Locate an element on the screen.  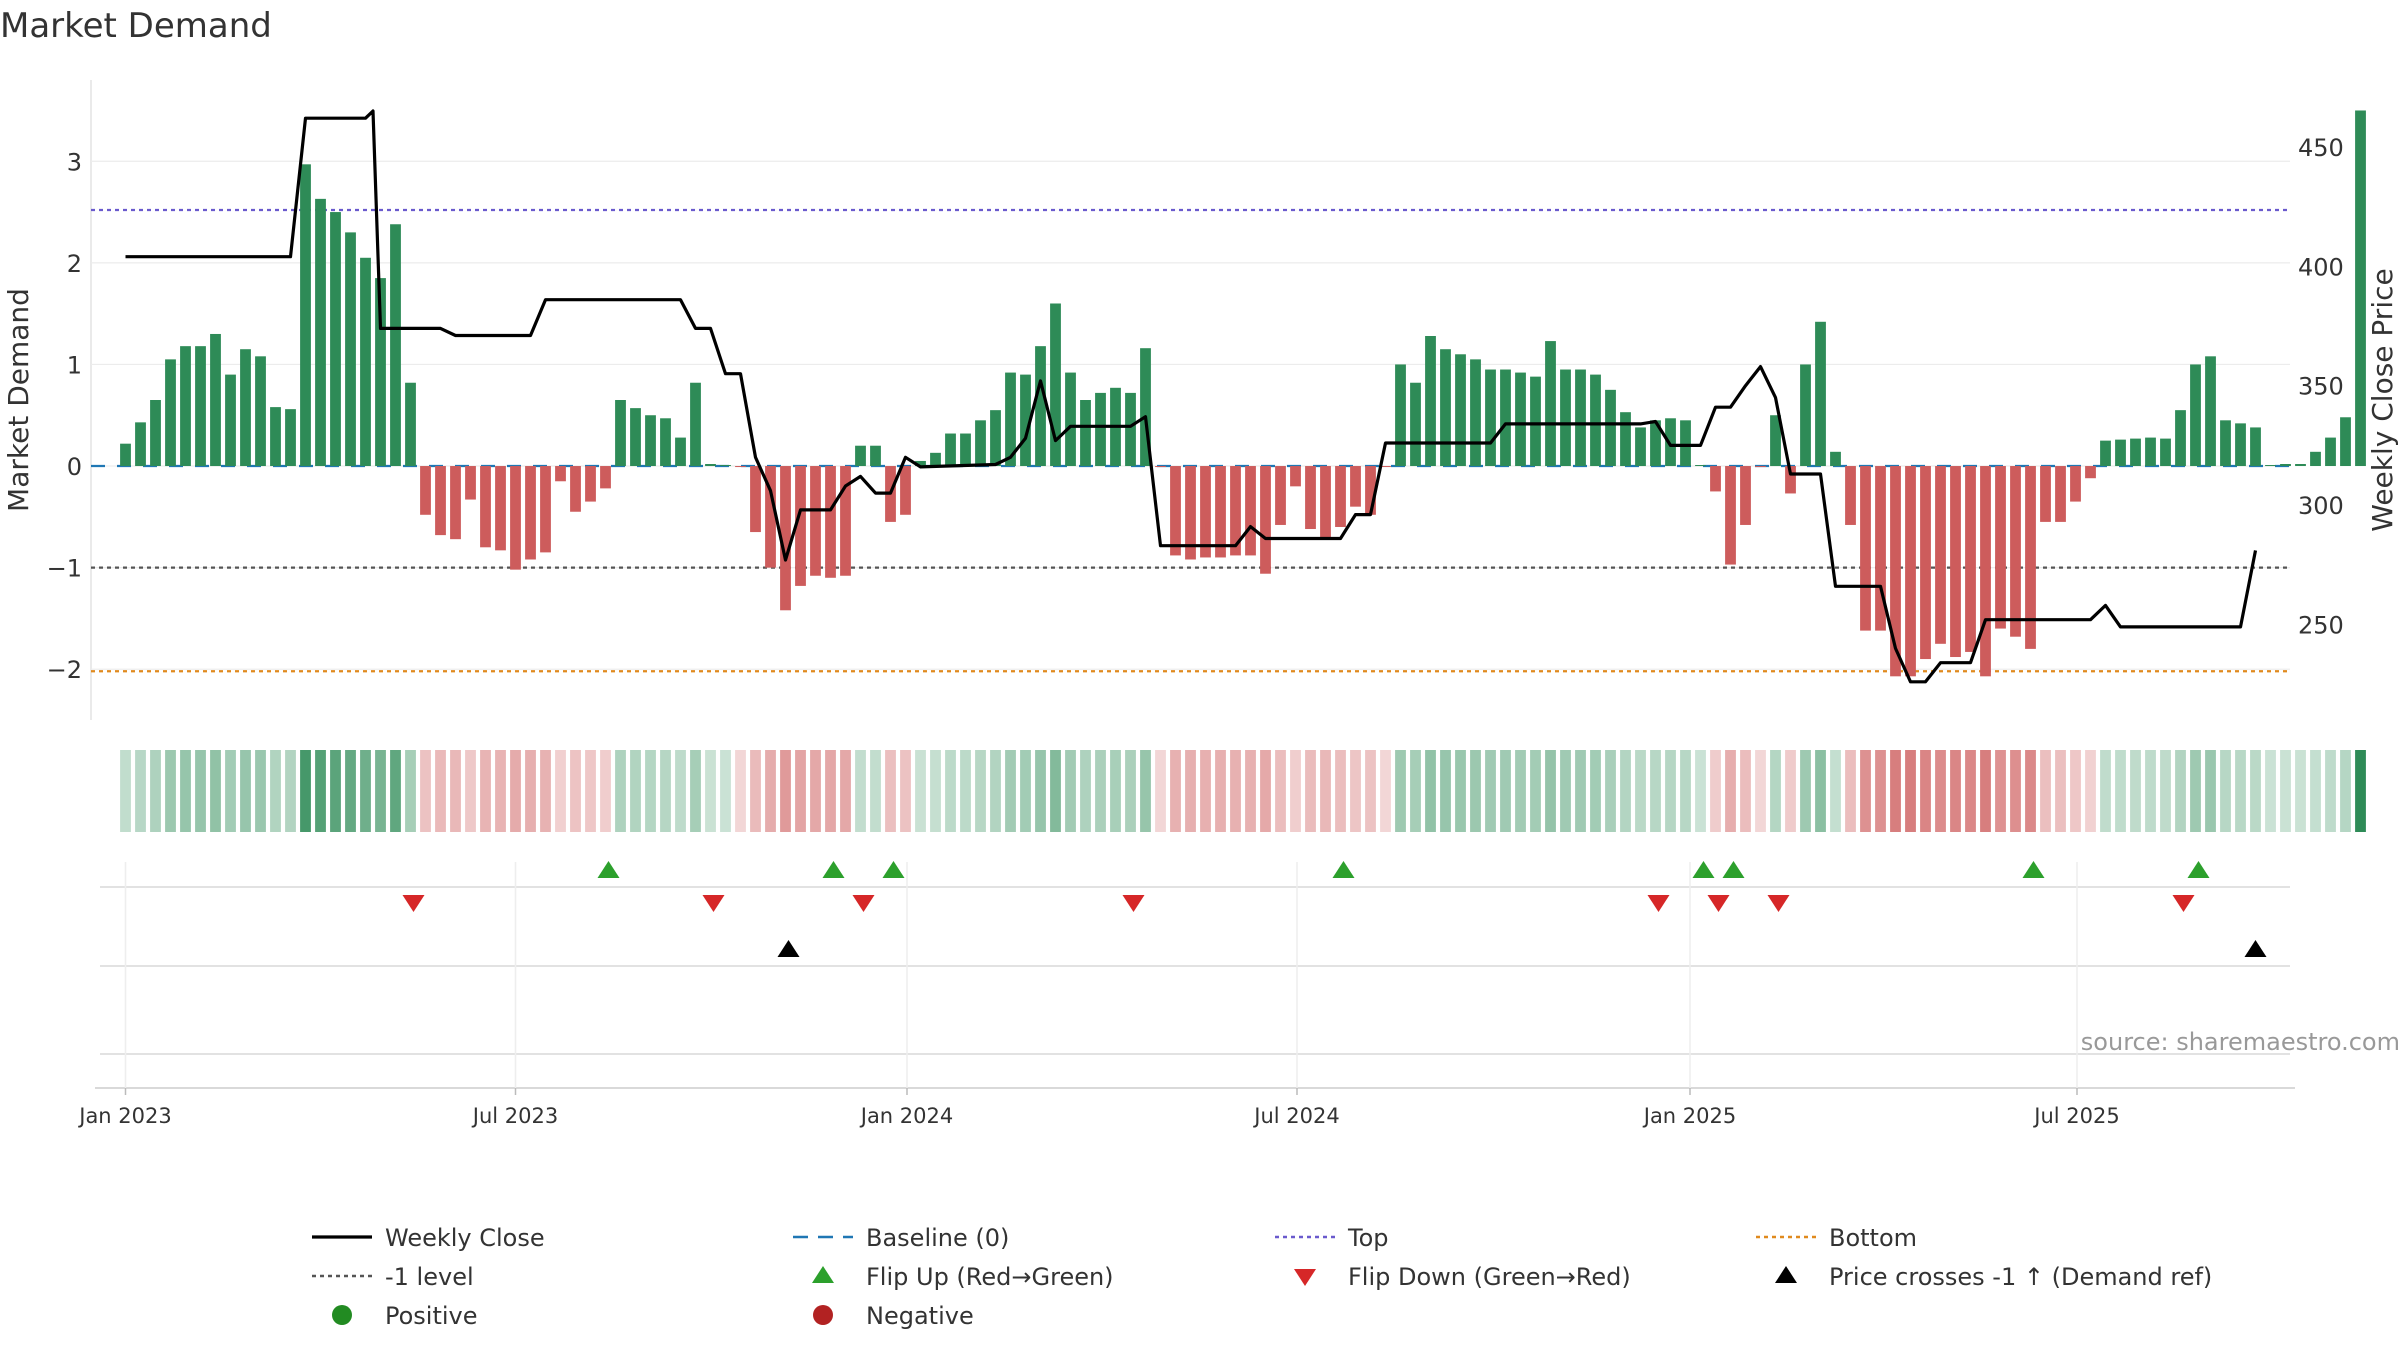
legend-item-top: Top is located at coordinates (1332, 1238).